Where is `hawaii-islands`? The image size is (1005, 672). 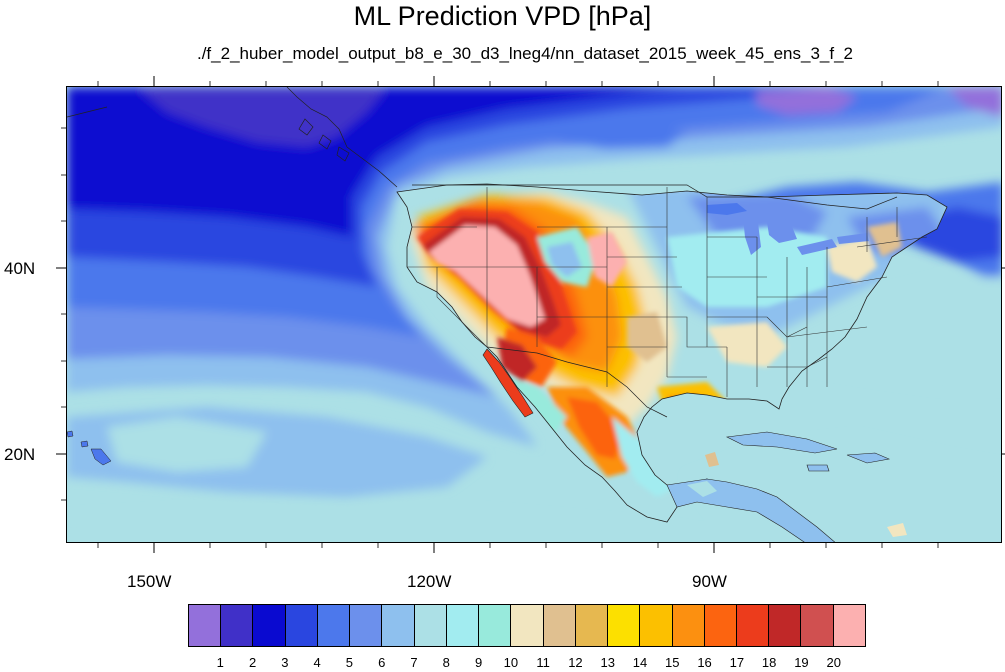
hawaii-islands is located at coordinates (89, 448).